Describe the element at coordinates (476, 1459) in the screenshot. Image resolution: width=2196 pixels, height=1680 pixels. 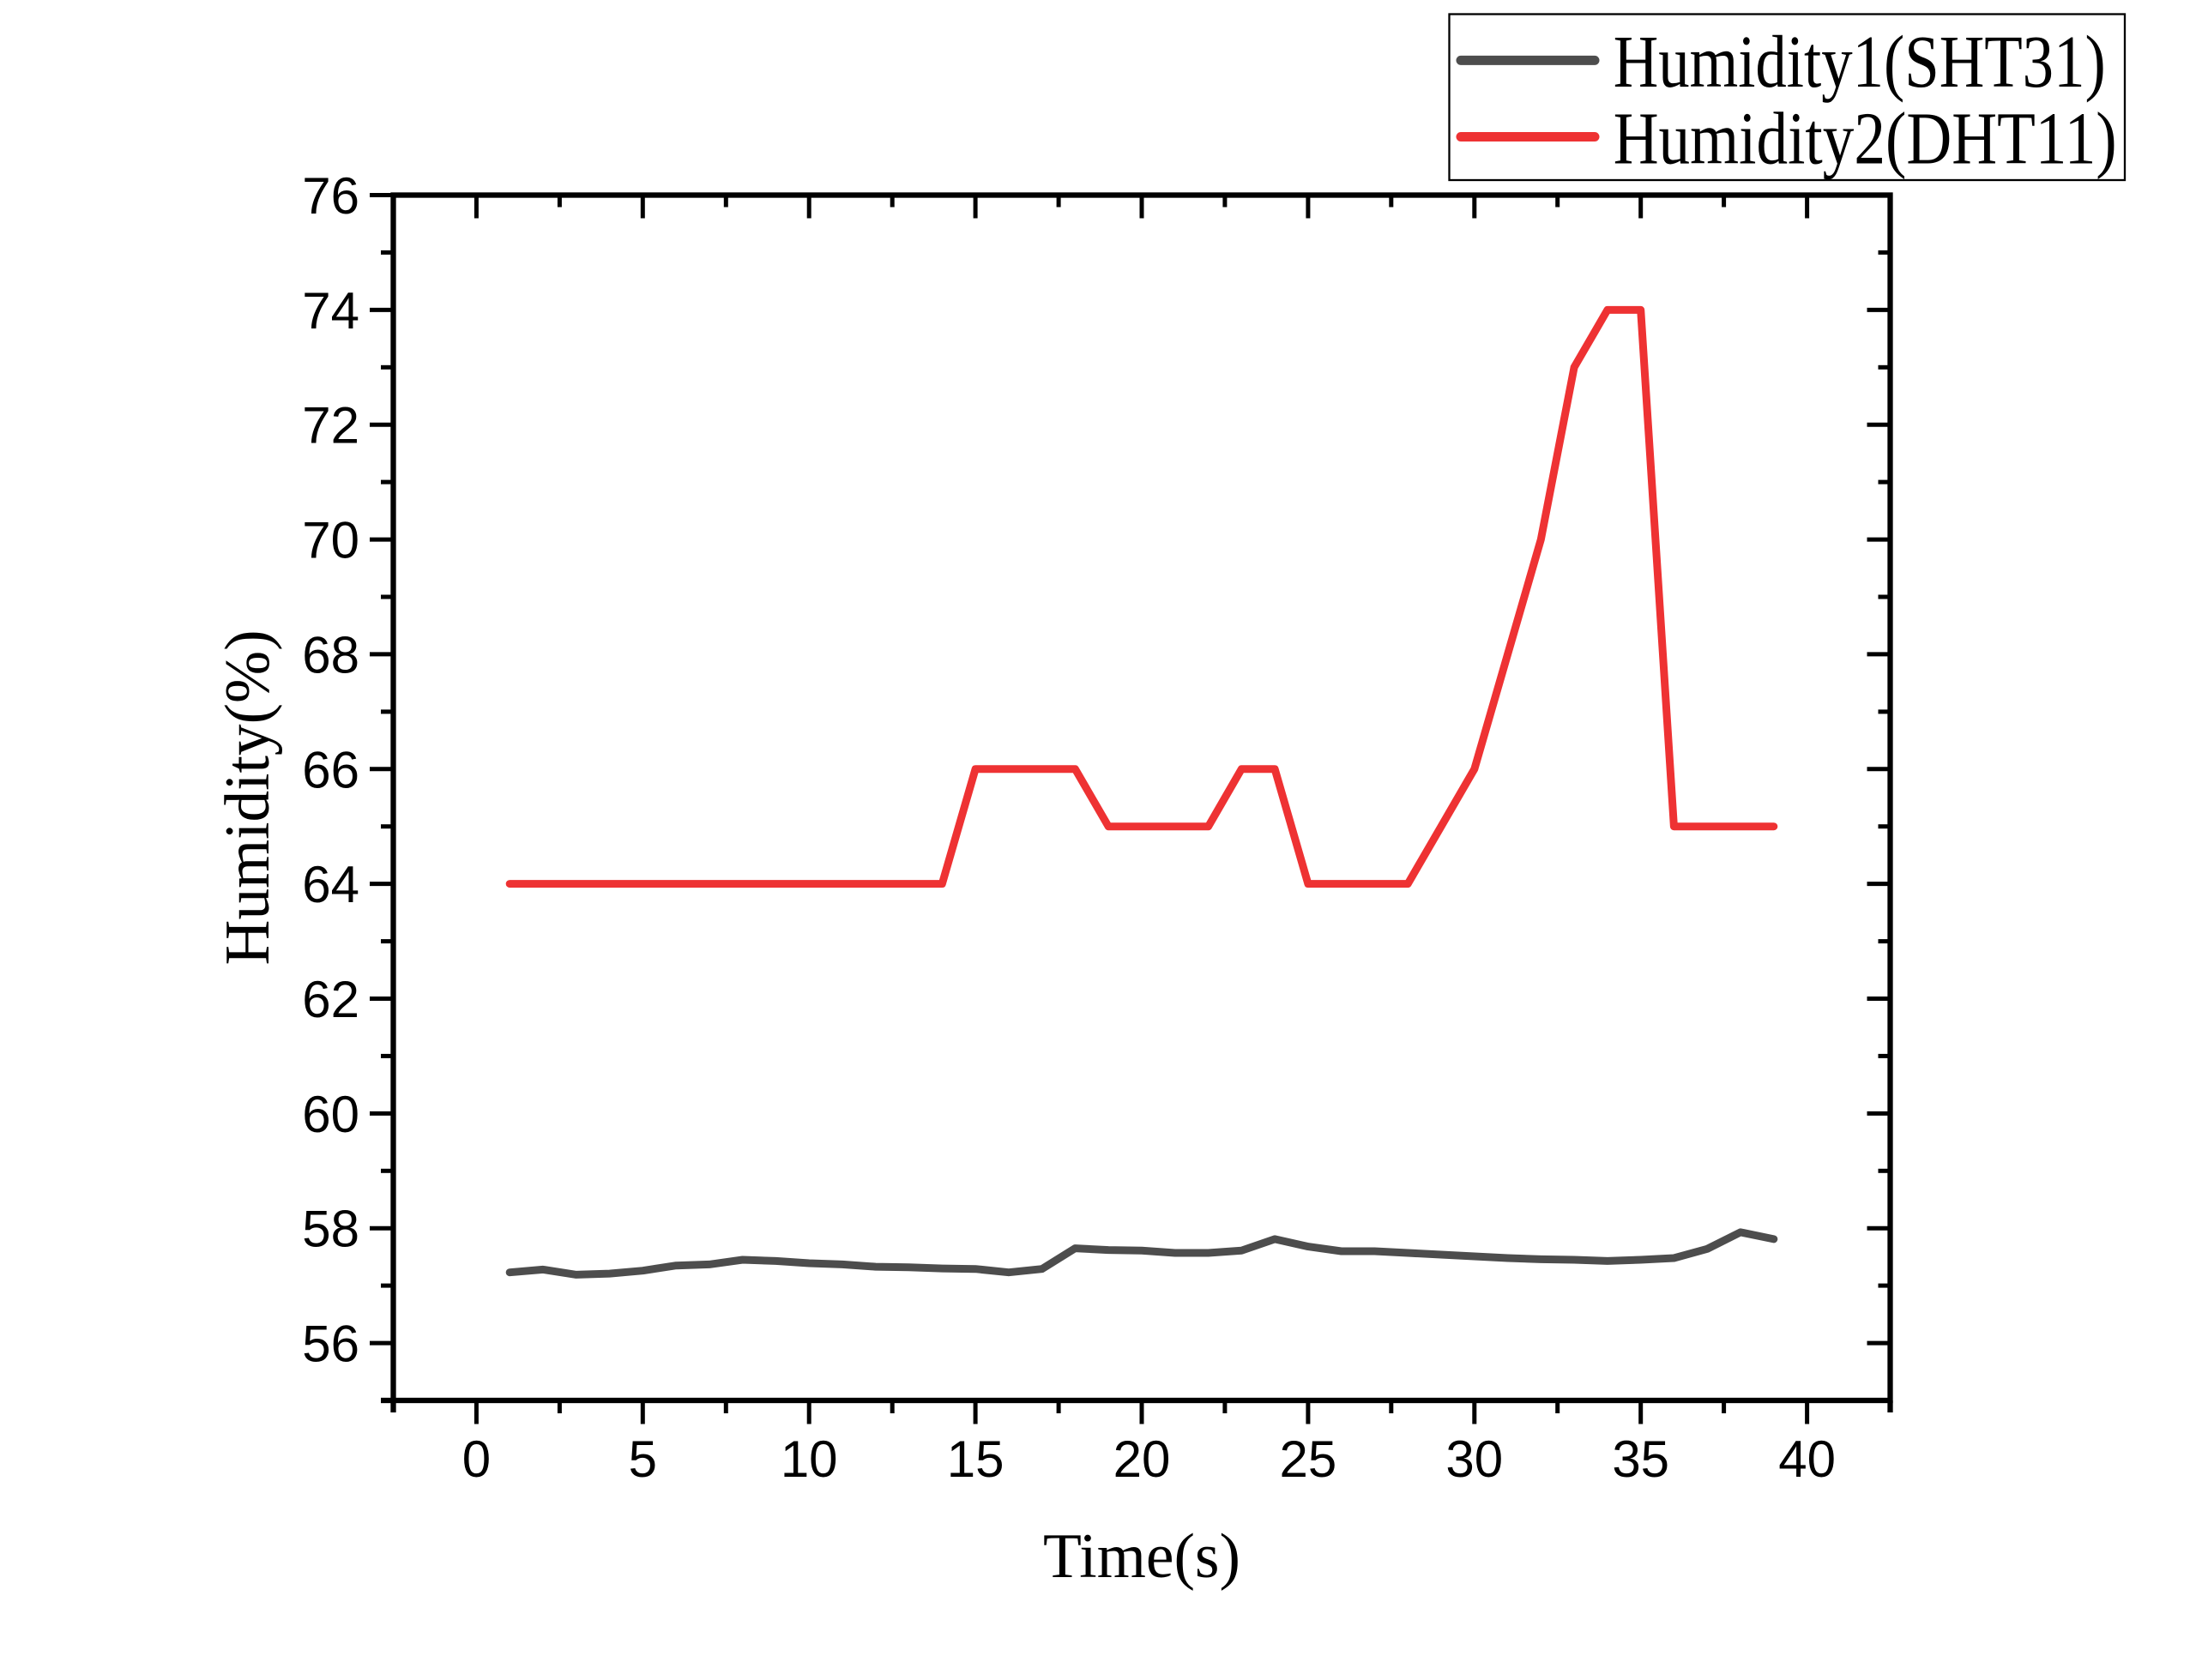
I see `svg-text: 0` at that location.